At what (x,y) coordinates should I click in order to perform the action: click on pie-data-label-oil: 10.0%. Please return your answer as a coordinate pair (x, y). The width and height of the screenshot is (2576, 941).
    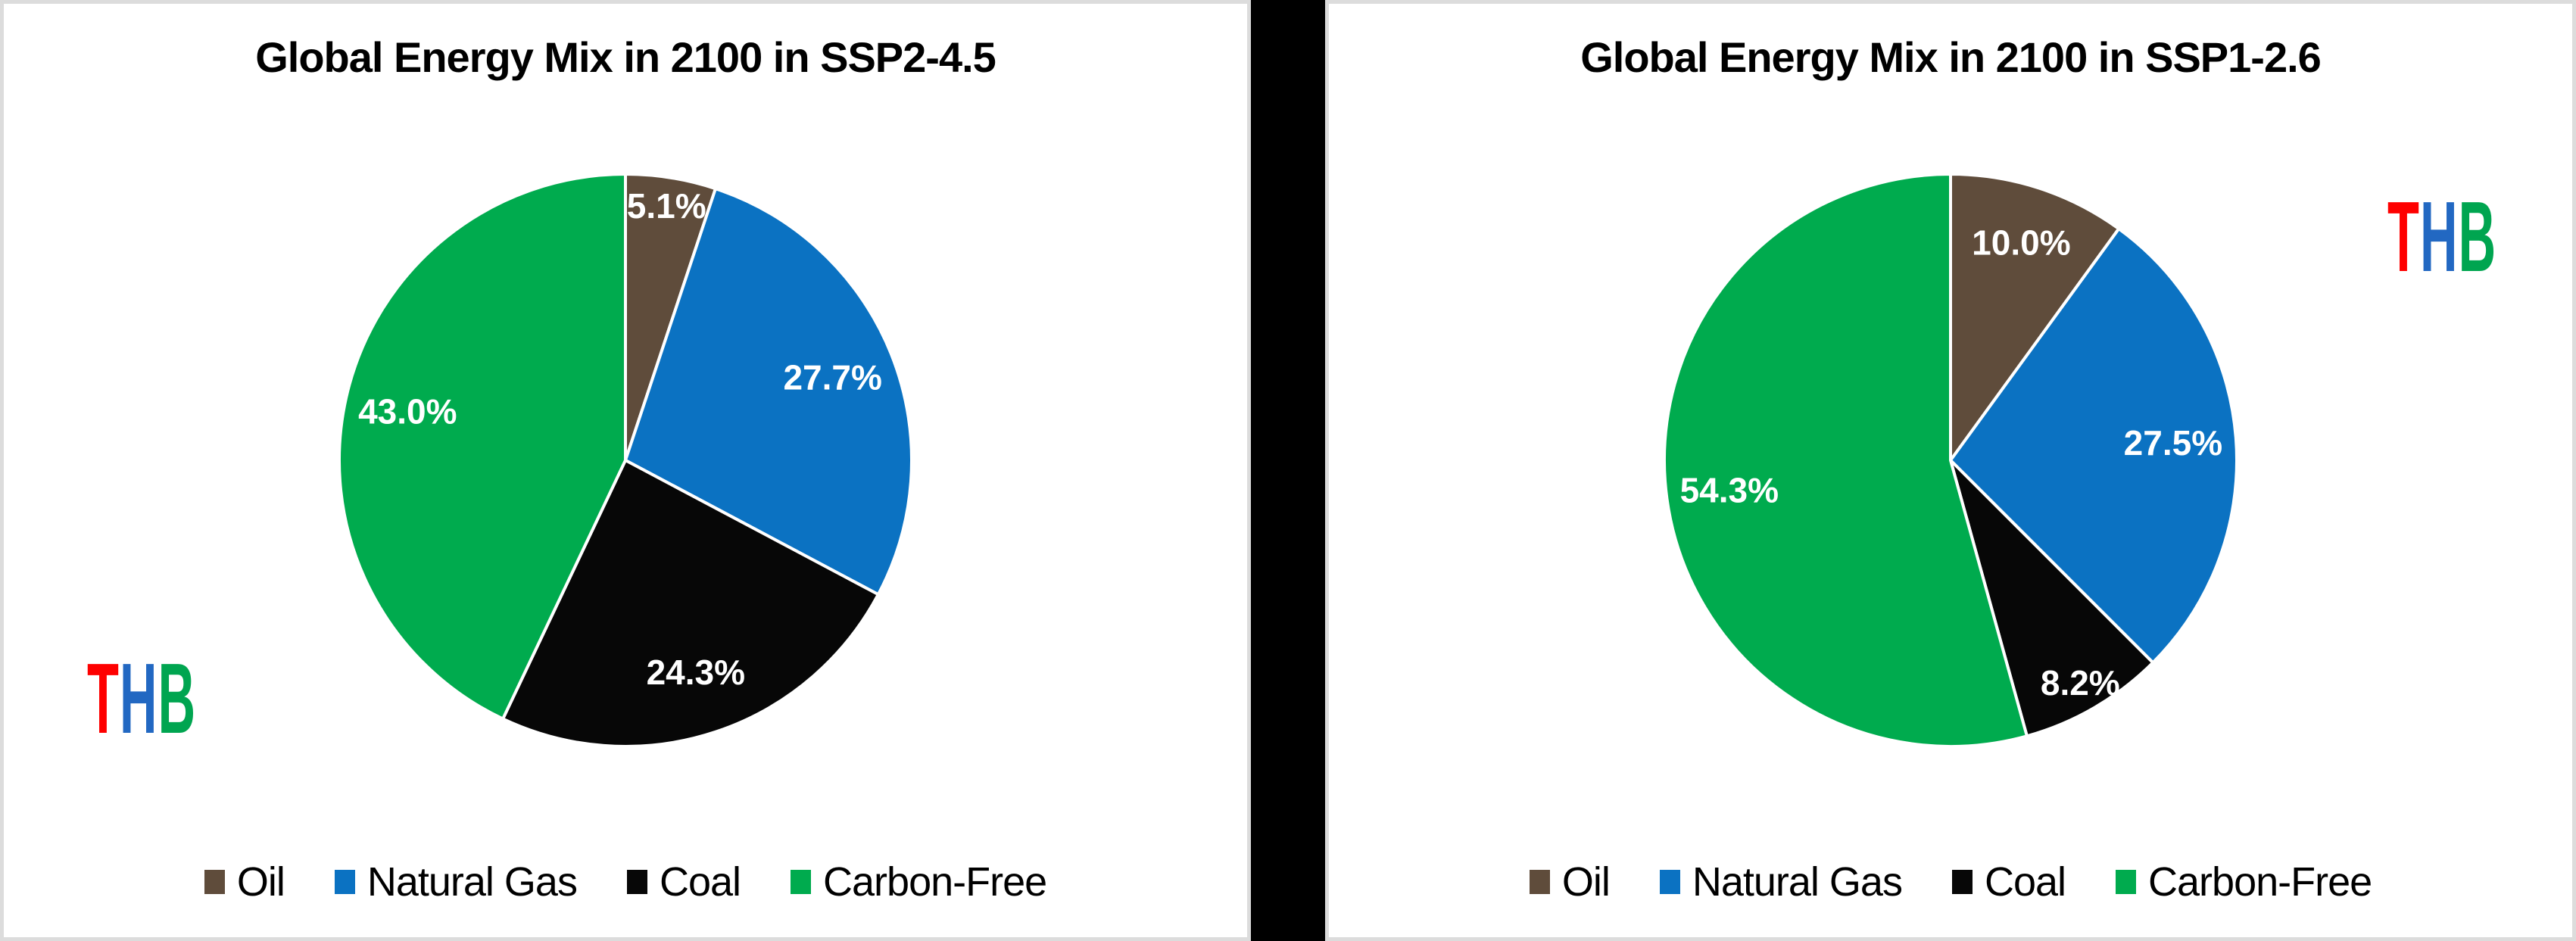
    Looking at the image, I should click on (2021, 242).